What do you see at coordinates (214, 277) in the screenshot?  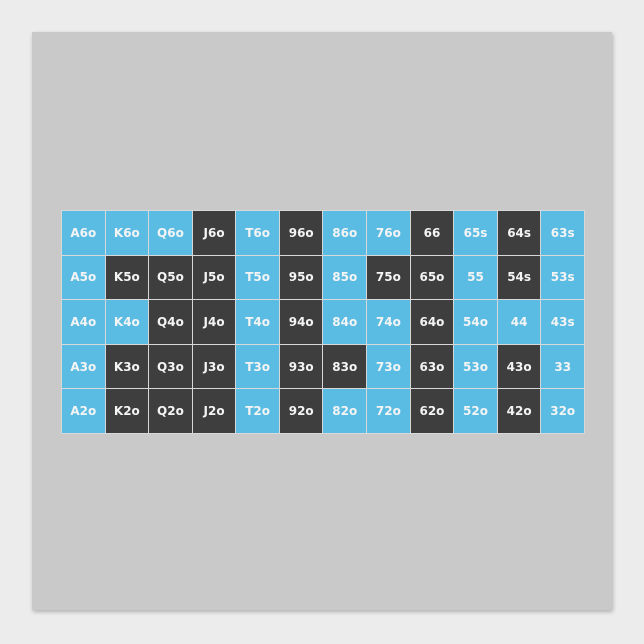 I see `hand-cell: J5o` at bounding box center [214, 277].